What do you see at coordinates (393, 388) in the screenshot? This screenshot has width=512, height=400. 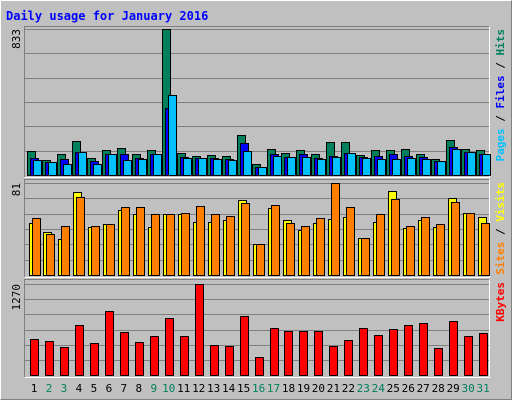 I see `x-tick-label-day-25: 25` at bounding box center [393, 388].